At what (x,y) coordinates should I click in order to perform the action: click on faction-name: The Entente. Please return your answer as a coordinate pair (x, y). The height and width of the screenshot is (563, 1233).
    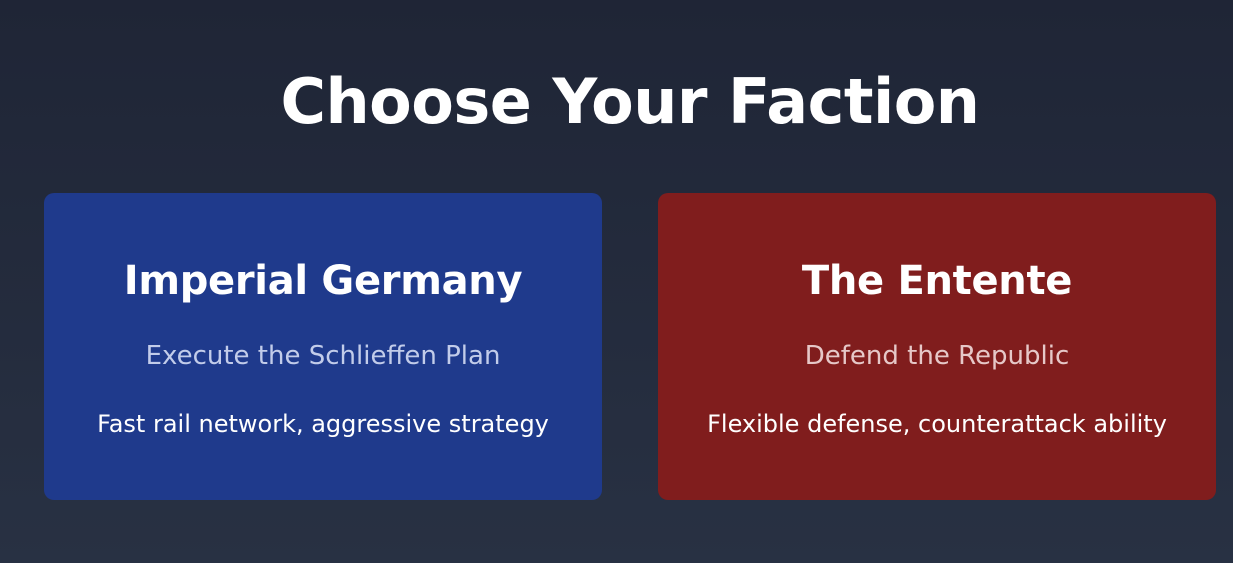
    Looking at the image, I should click on (937, 281).